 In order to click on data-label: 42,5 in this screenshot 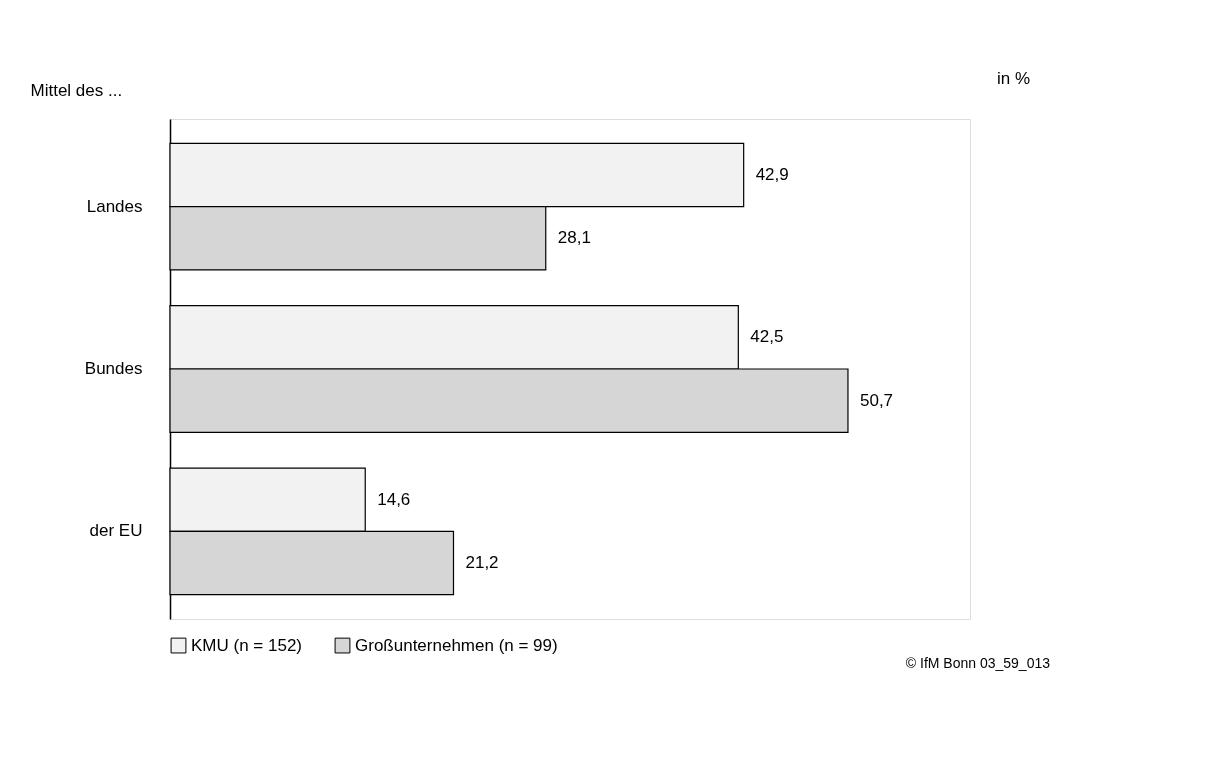, I will do `click(767, 337)`.